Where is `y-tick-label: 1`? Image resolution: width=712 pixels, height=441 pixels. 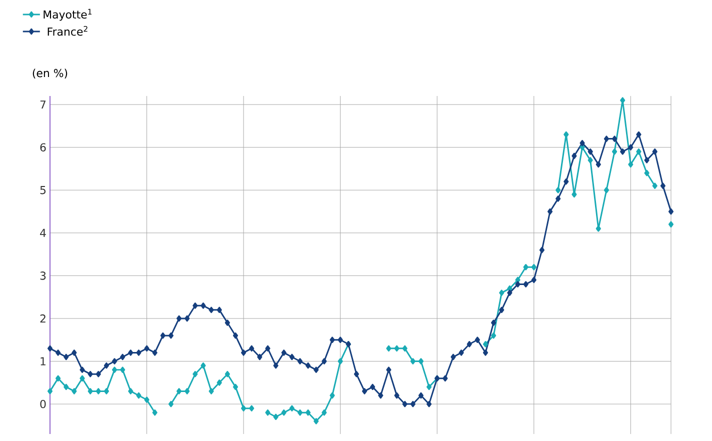 y-tick-label: 1 is located at coordinates (43, 361).